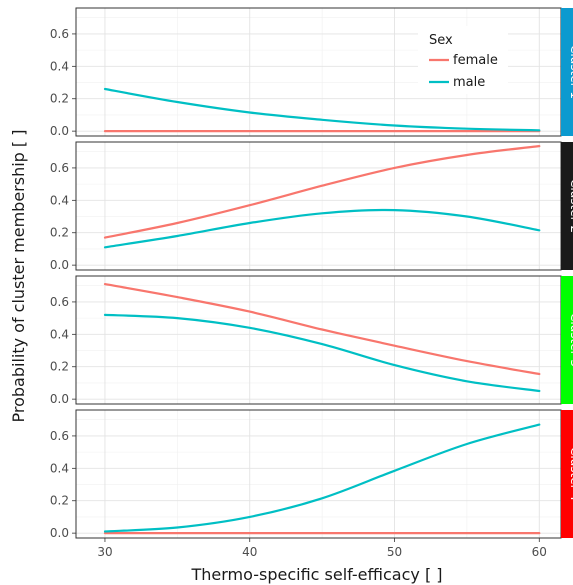 Image resolution: width=573 pixels, height=585 pixels. What do you see at coordinates (104, 552) in the screenshot?
I see `x-tick-label: 30` at bounding box center [104, 552].